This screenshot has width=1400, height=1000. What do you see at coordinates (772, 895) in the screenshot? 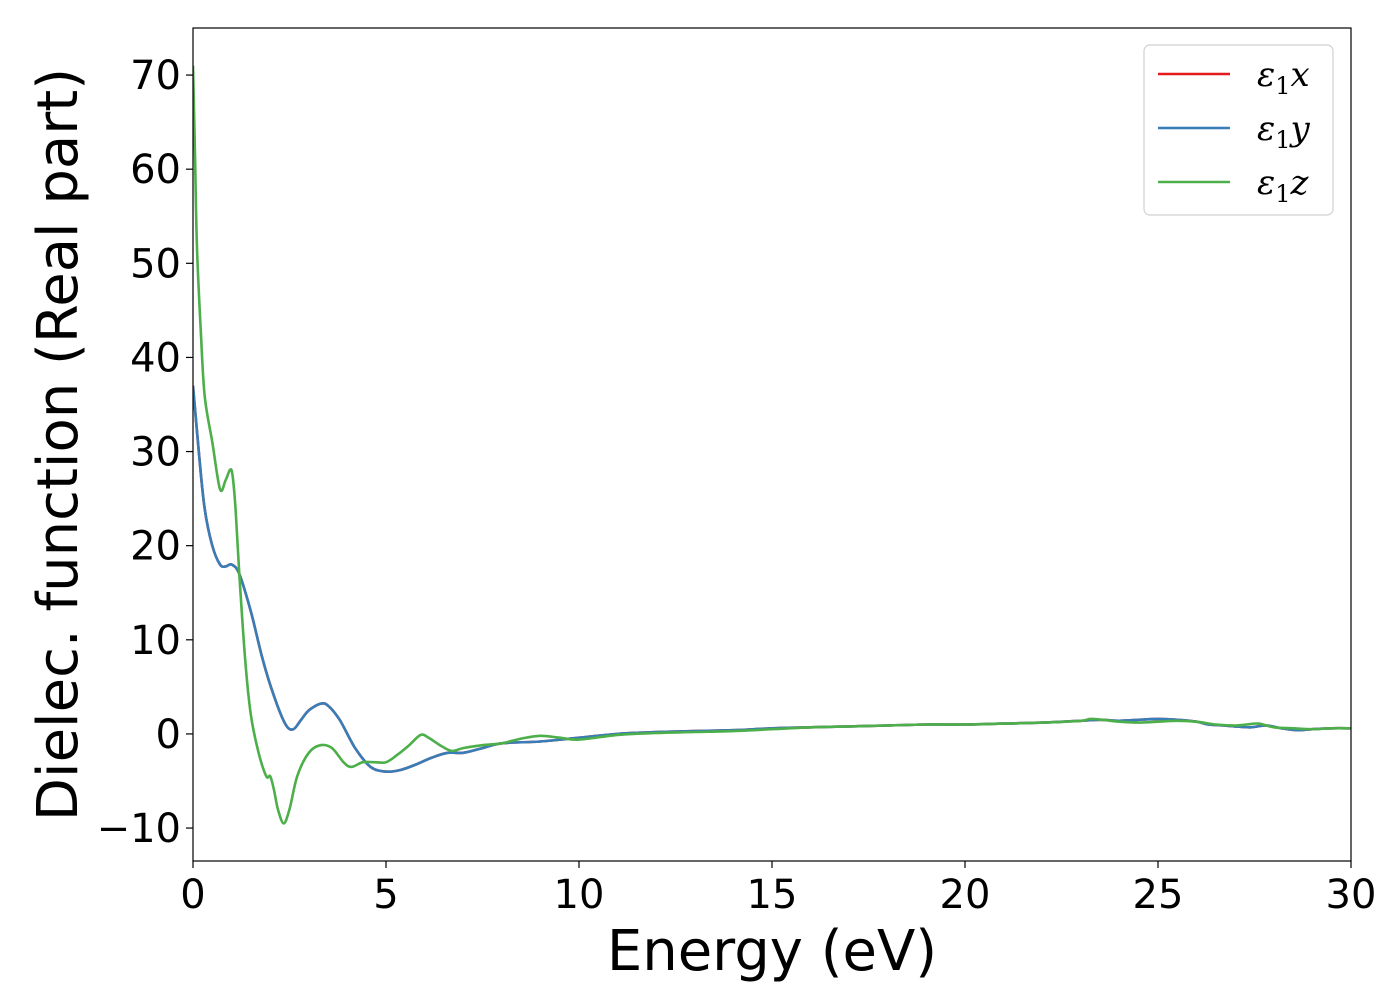
I see `x-tick-label: 15` at bounding box center [772, 895].